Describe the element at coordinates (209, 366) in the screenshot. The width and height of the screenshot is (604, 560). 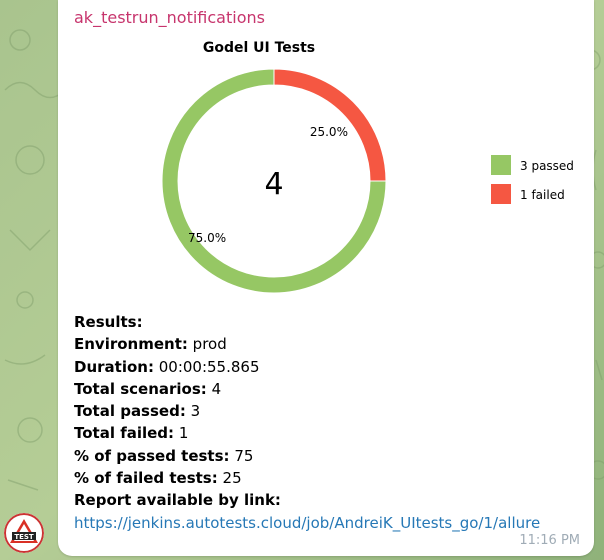
I see `duration-value: 00:00:55.865` at that location.